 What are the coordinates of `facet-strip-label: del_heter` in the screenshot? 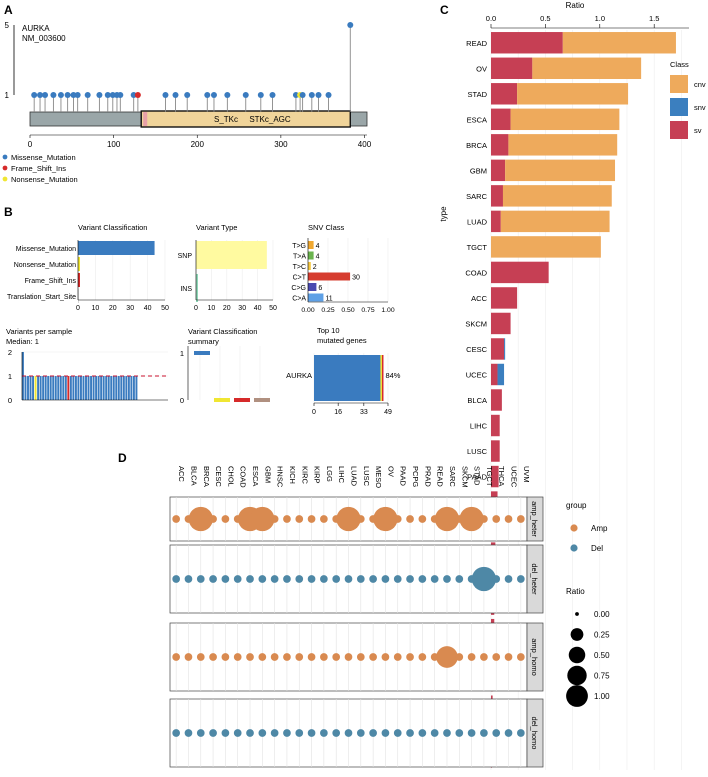 It's located at (534, 579).